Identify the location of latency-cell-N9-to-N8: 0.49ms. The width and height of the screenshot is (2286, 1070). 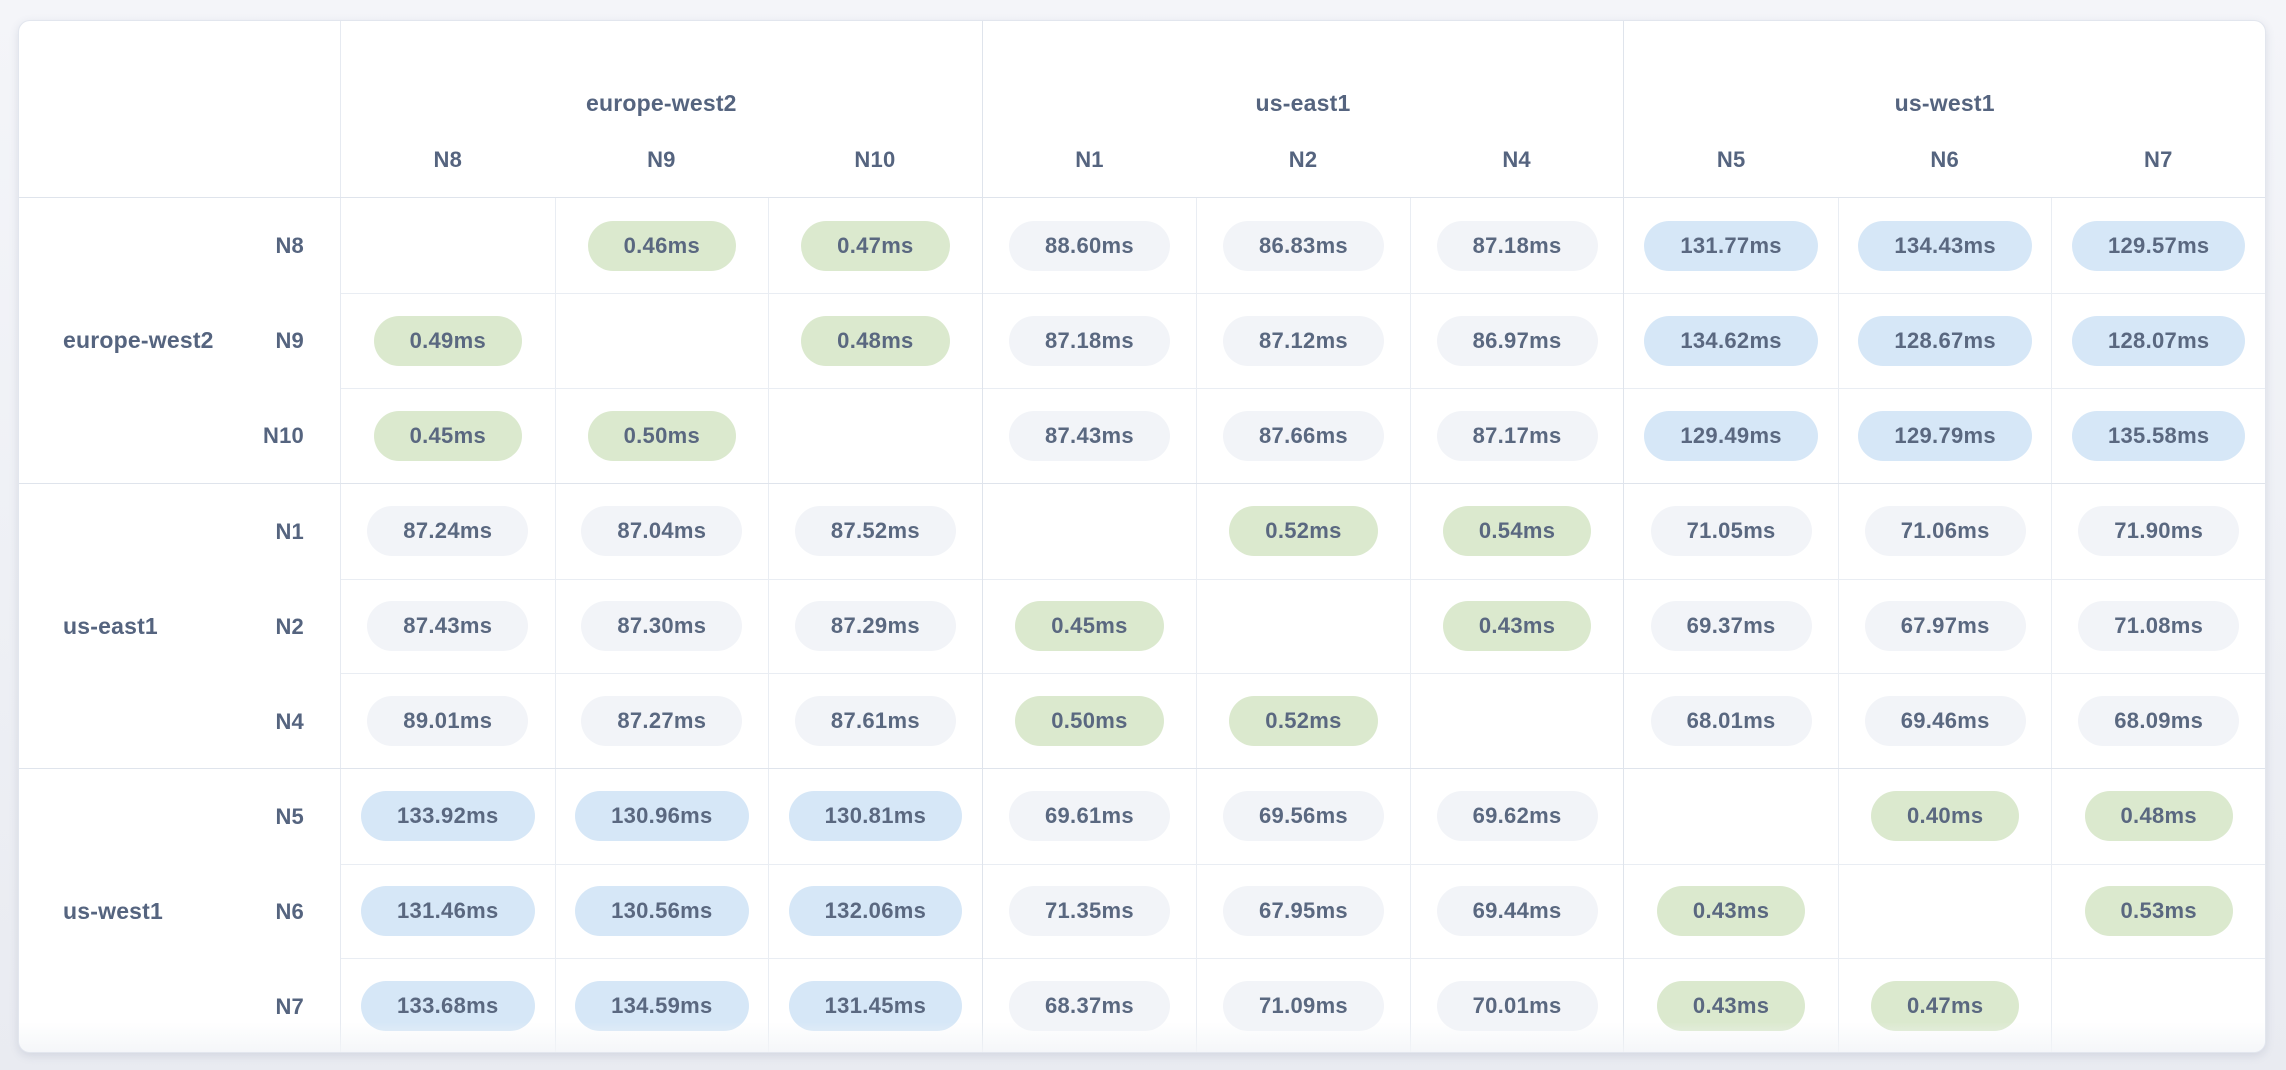
(448, 340).